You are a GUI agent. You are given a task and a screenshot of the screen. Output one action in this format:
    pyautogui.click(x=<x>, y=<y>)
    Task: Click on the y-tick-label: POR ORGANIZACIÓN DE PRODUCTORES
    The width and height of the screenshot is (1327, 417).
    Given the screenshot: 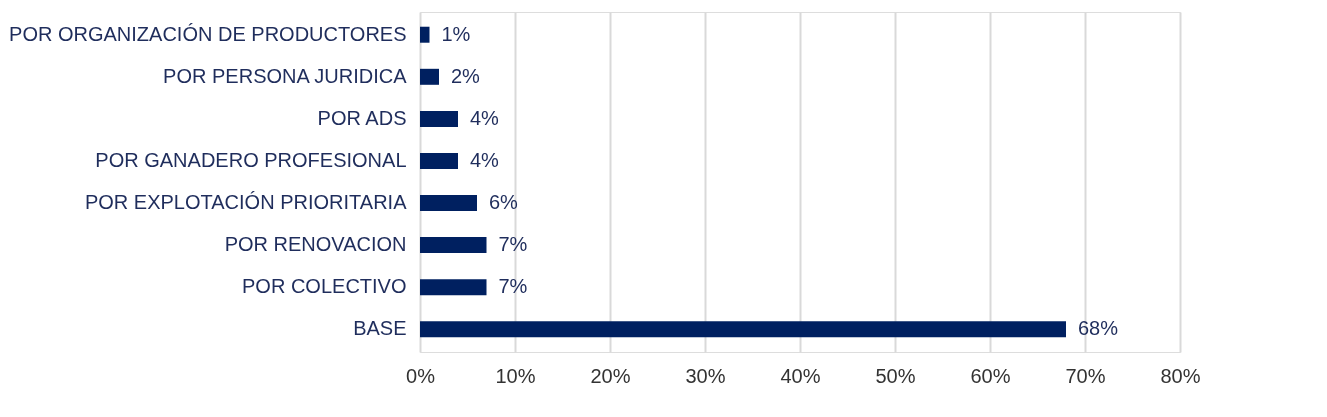 What is the action you would take?
    pyautogui.click(x=208, y=33)
    